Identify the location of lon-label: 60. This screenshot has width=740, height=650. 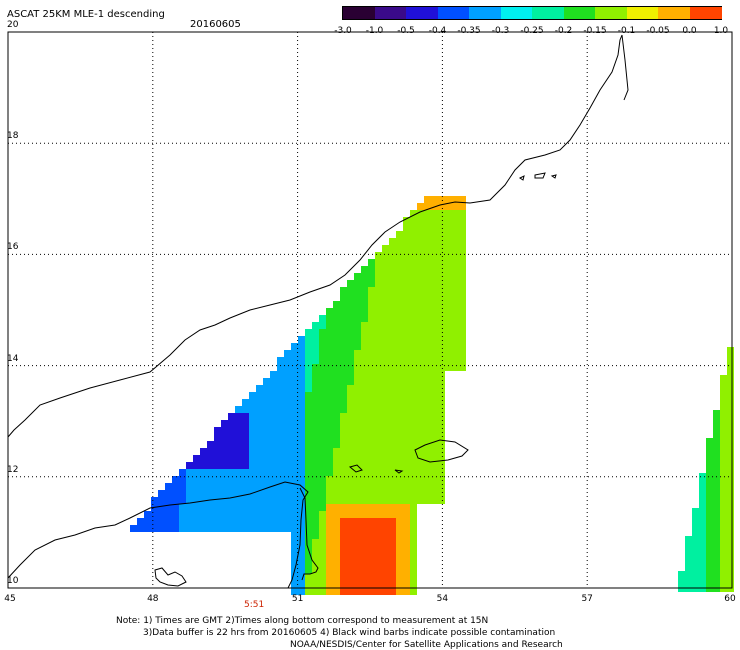
(730, 599).